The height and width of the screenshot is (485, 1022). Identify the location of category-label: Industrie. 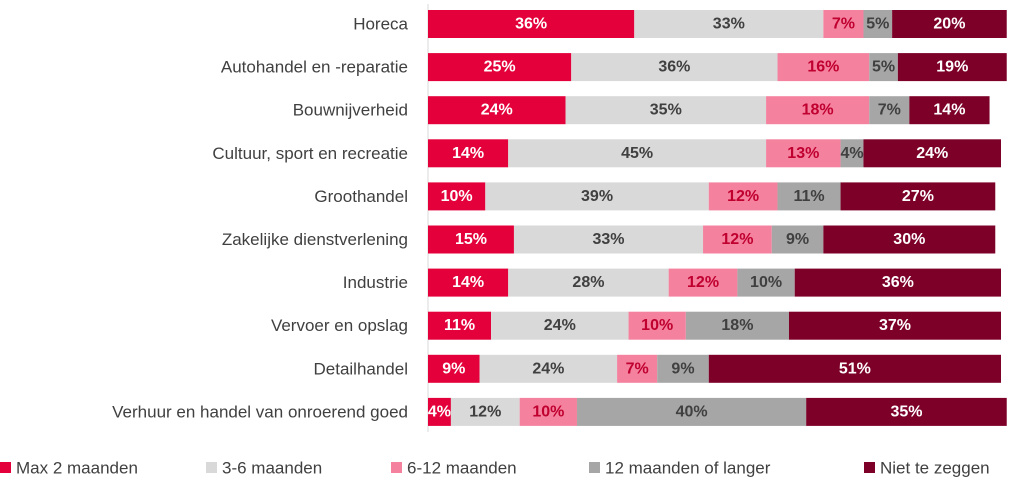
(375, 282).